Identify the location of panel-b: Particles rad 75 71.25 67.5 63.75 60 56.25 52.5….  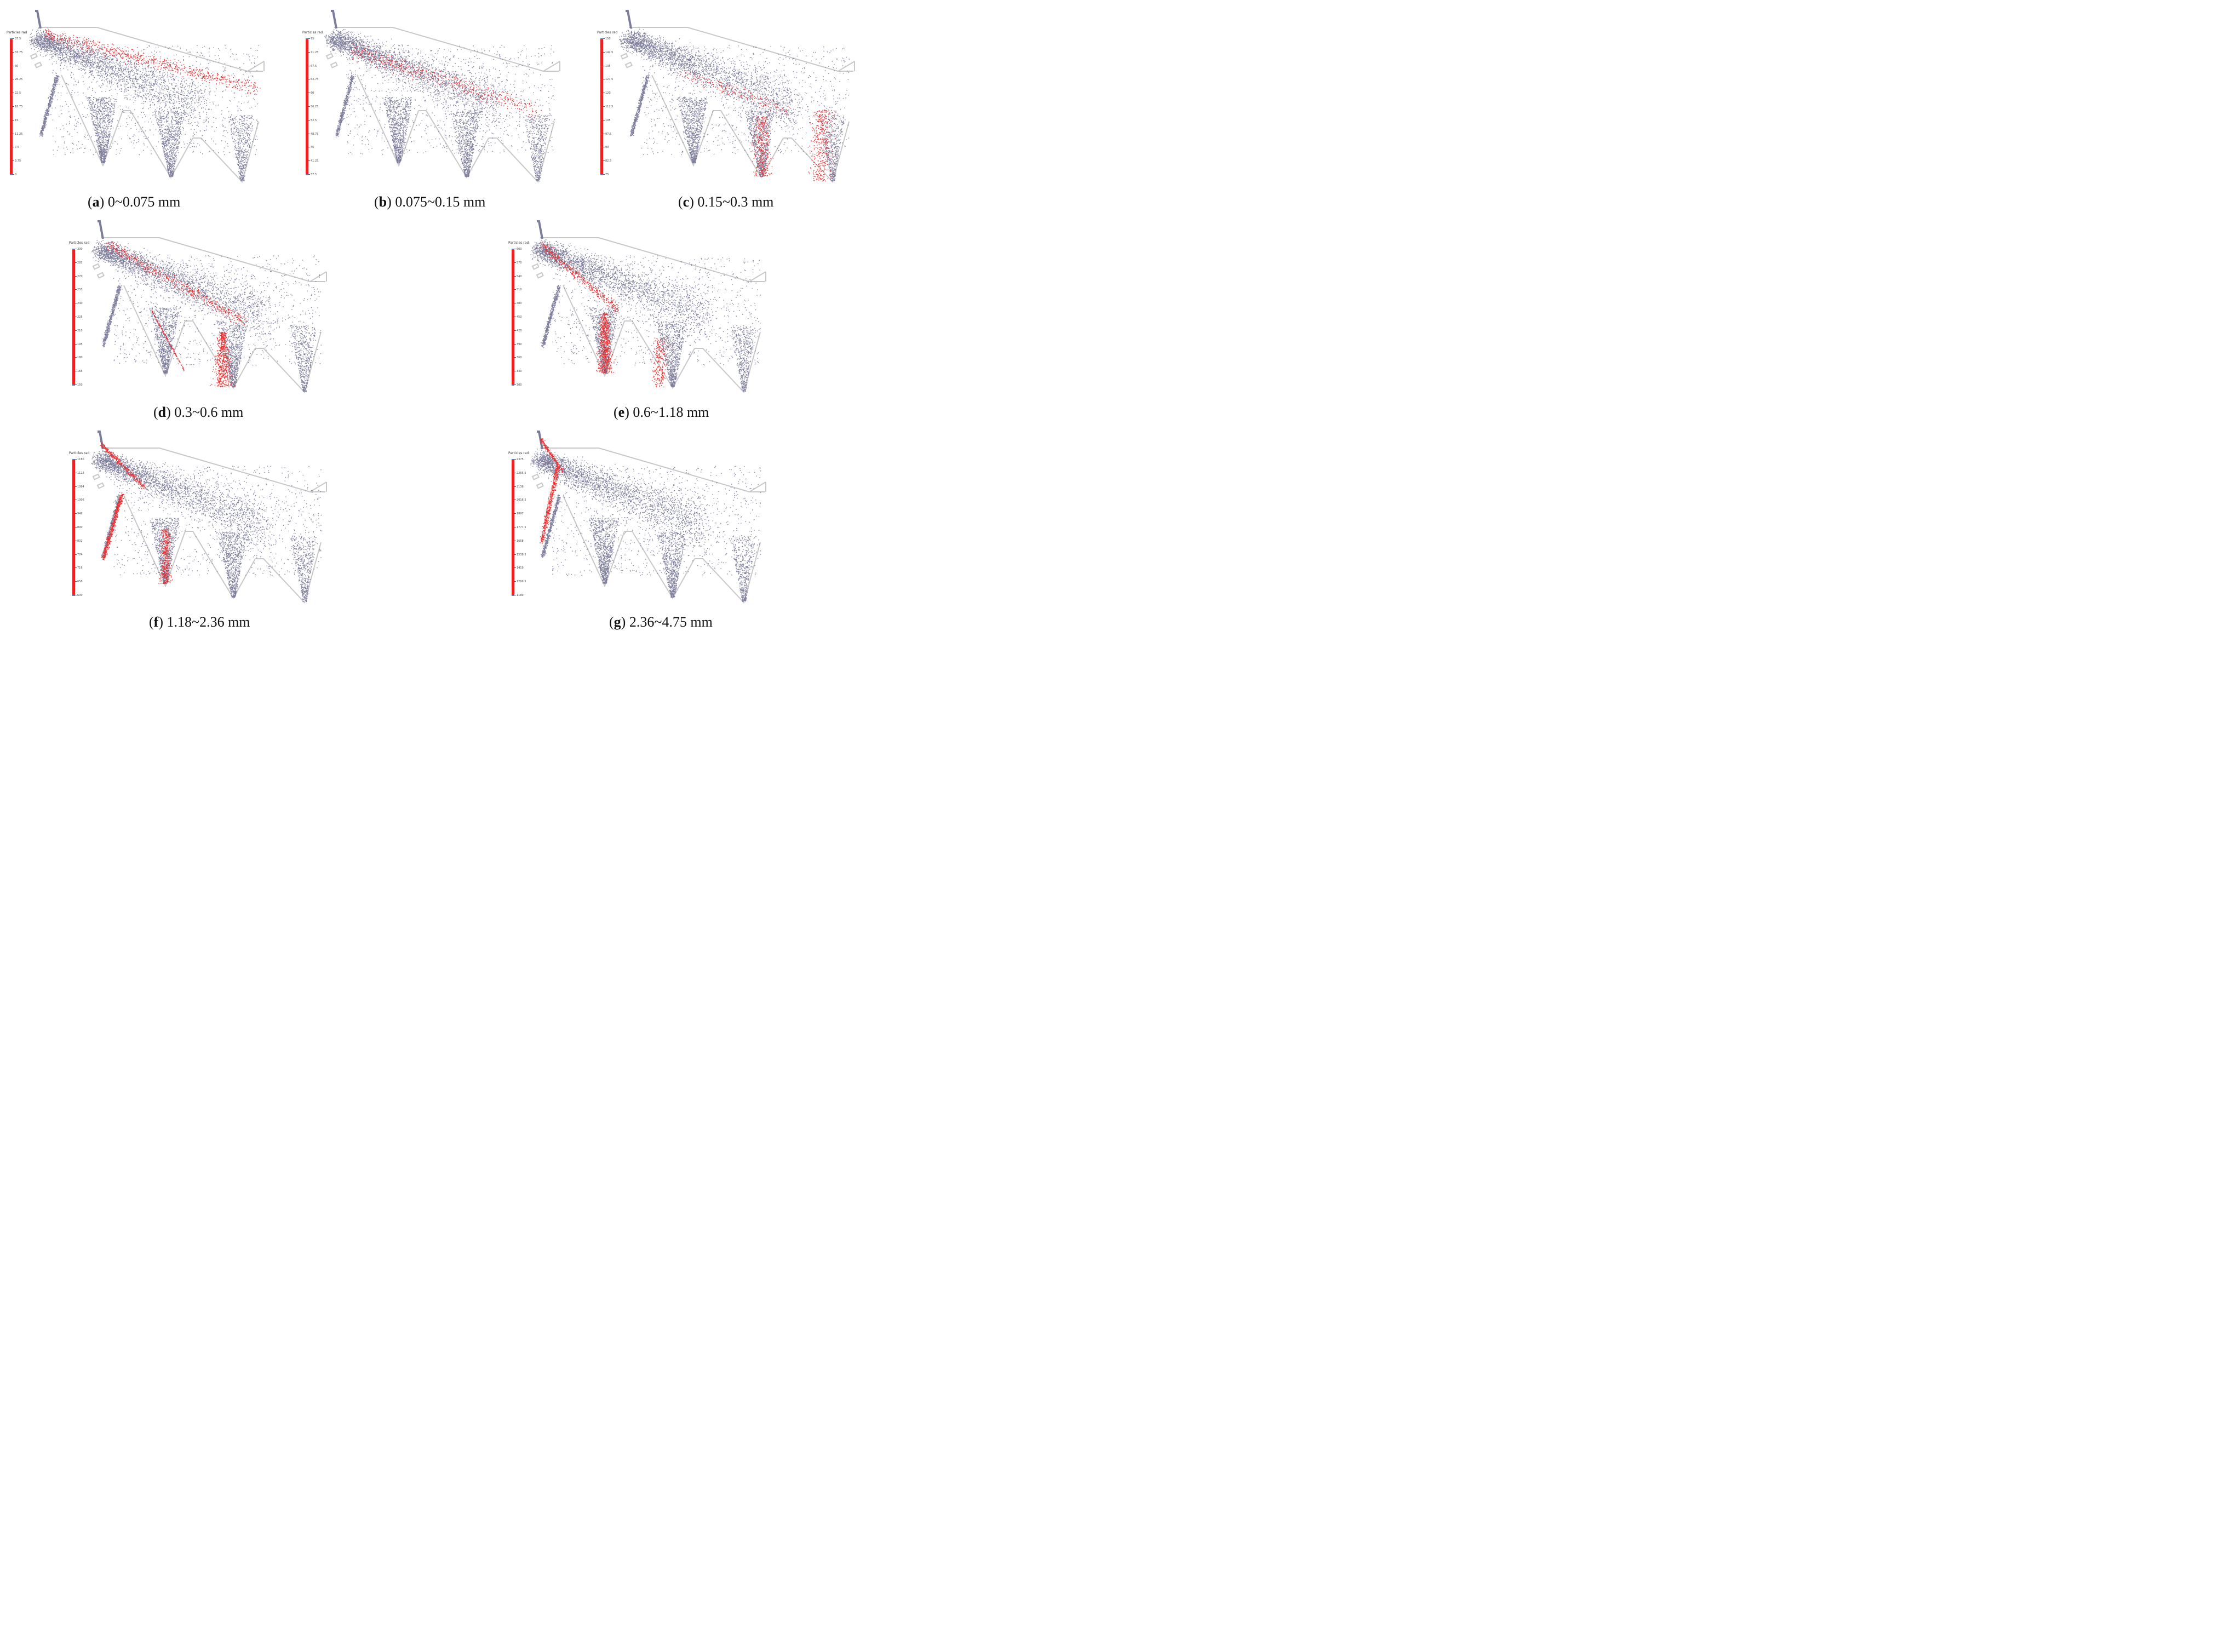
(439, 97).